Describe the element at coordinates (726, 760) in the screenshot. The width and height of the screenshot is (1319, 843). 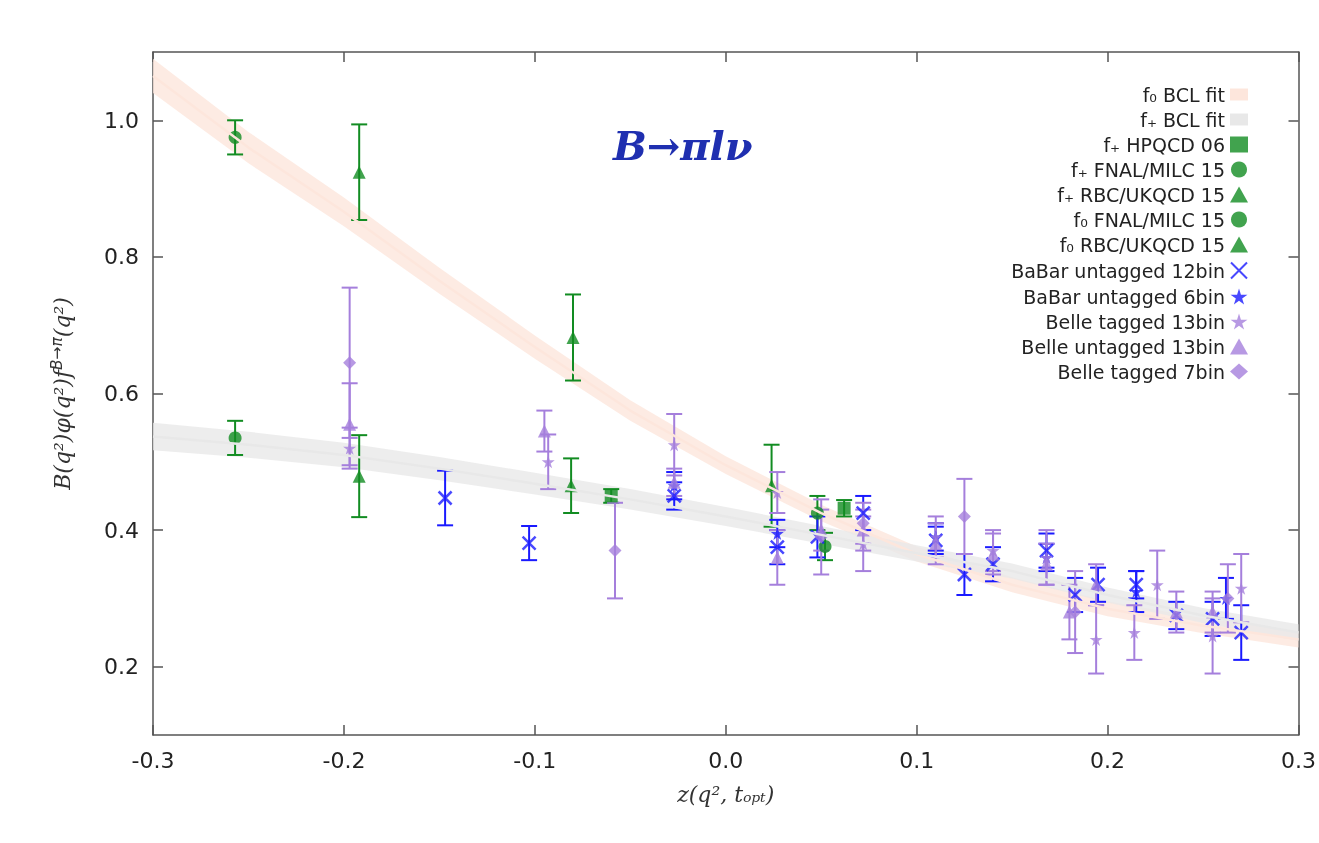
I see `x-tick-label: 0.0` at that location.